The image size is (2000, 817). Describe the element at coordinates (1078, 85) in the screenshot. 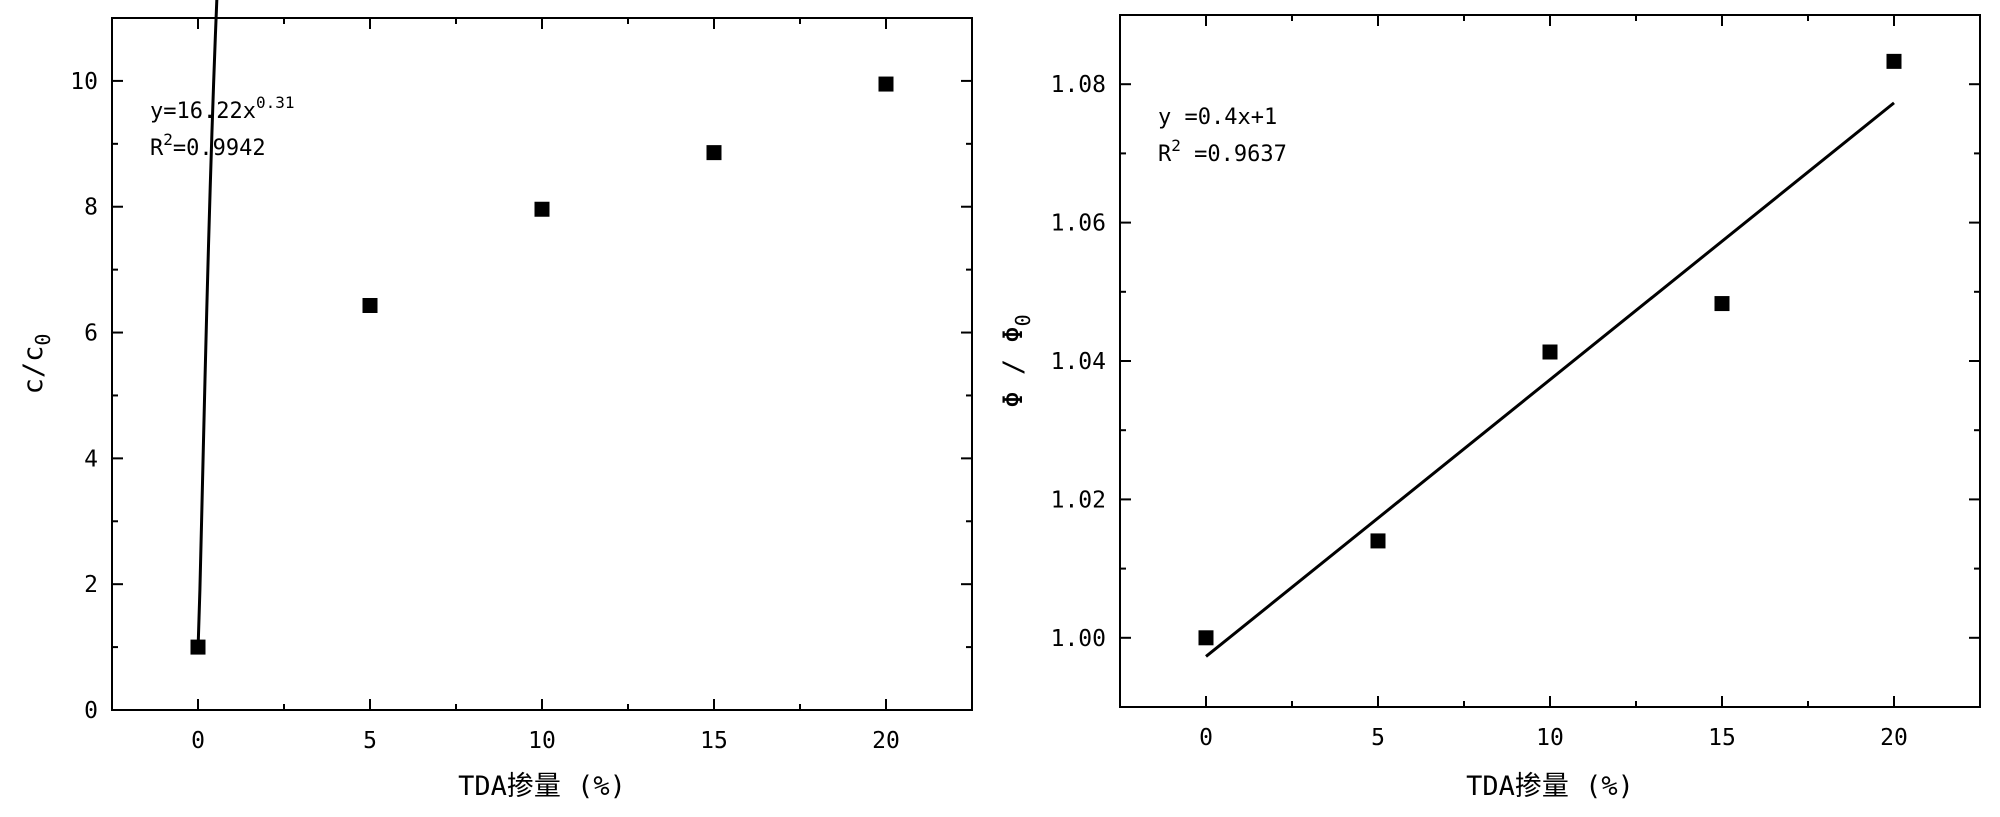

I see `y-tick-label: 1.08` at that location.